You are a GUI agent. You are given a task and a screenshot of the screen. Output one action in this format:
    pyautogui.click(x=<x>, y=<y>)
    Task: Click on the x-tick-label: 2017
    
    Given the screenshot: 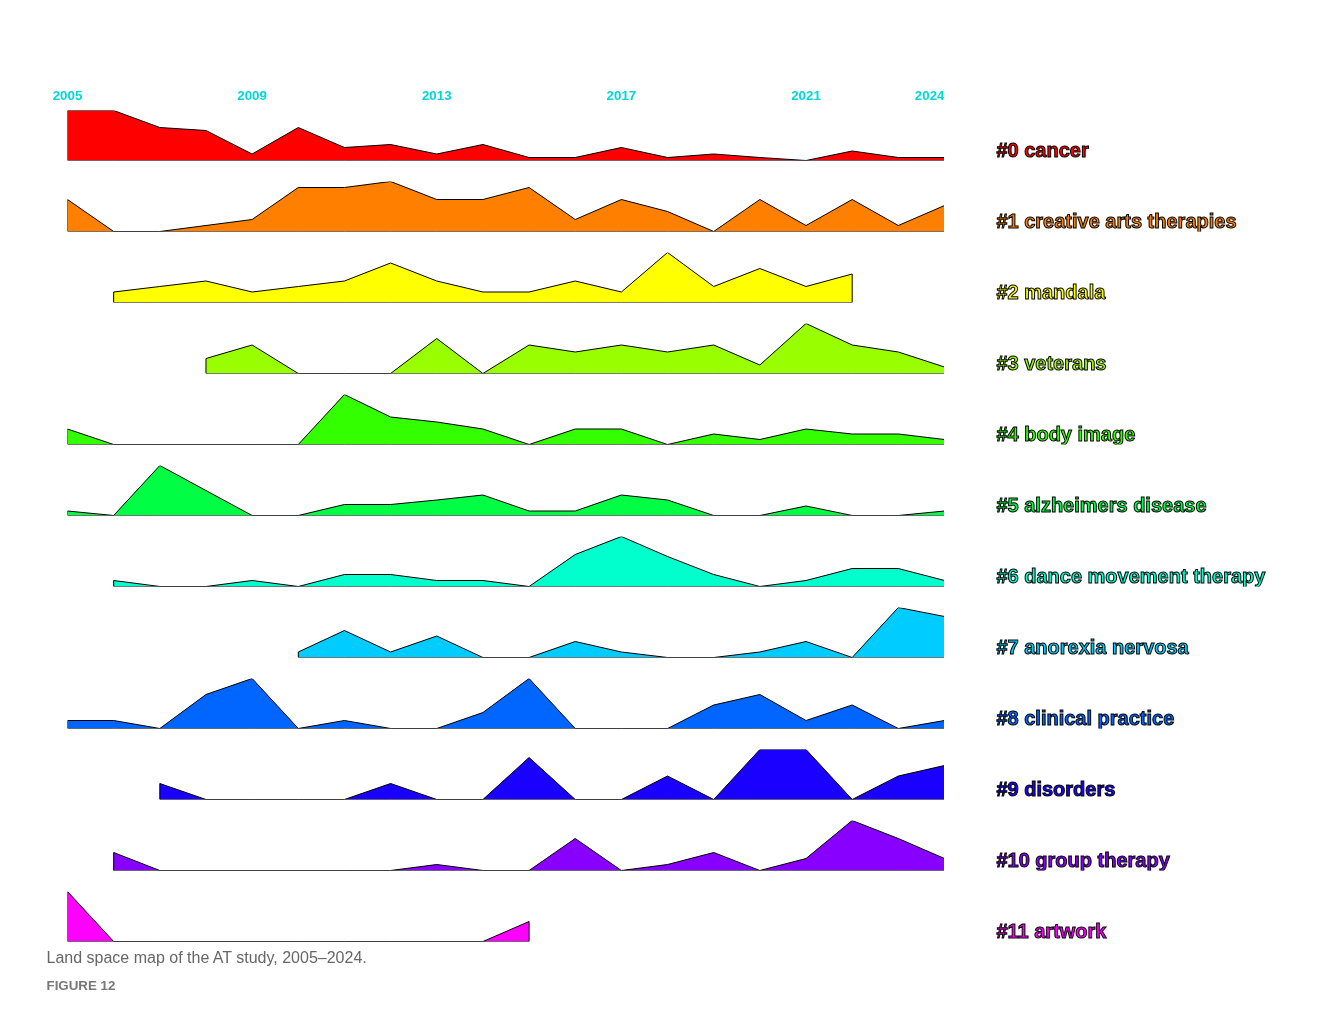 What is the action you would take?
    pyautogui.click(x=621, y=95)
    